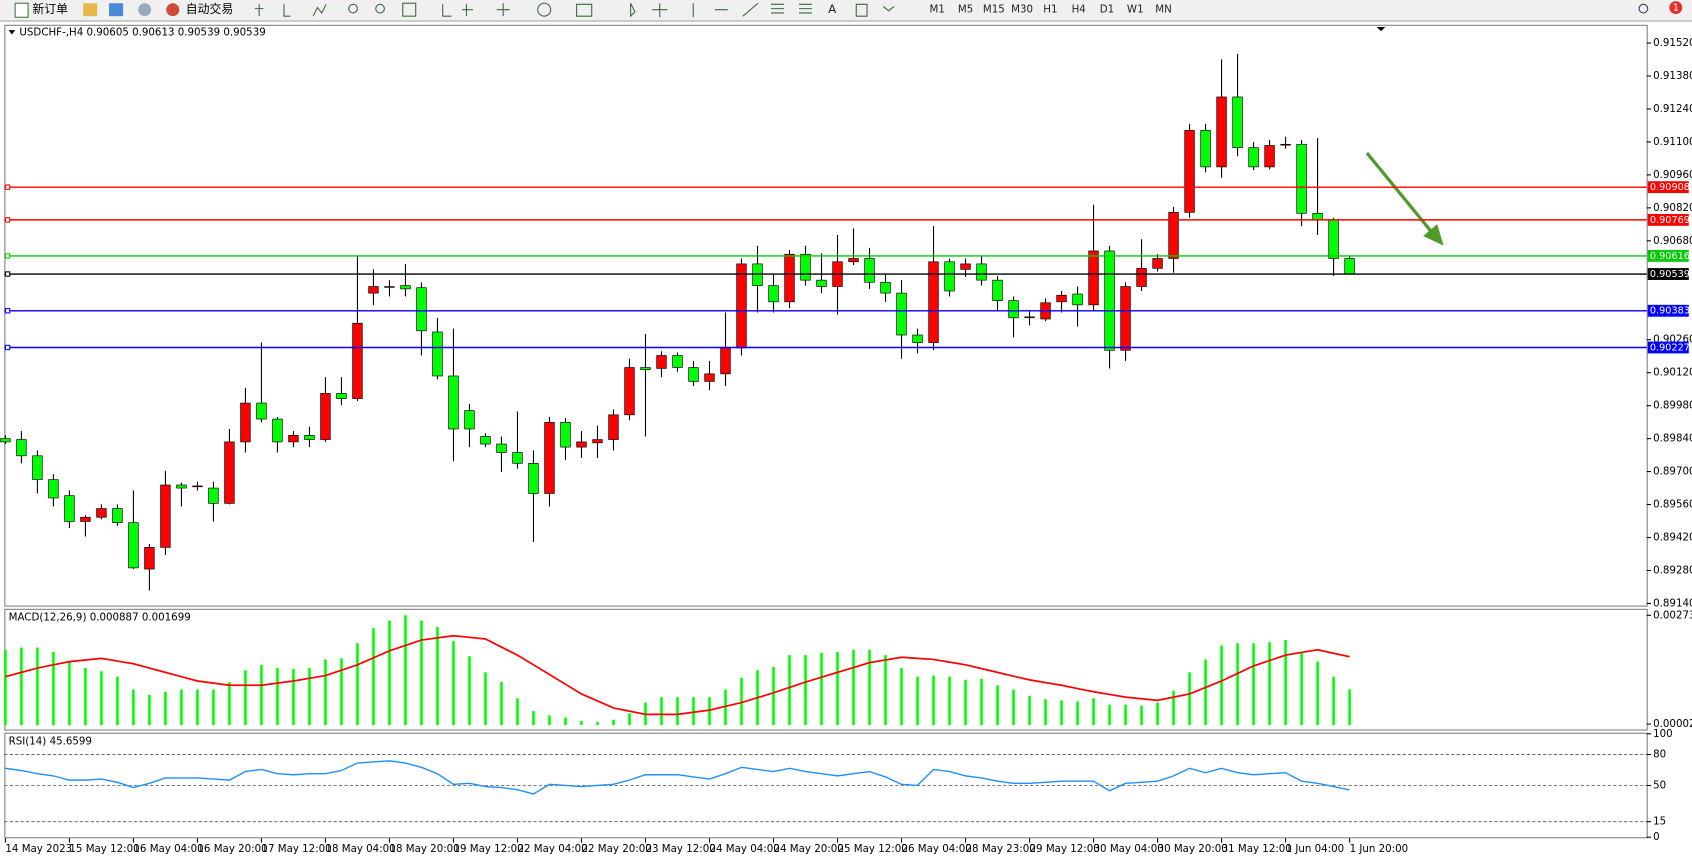 Image resolution: width=1692 pixels, height=862 pixels. What do you see at coordinates (1676, 8) in the screenshot?
I see `notification-badge` at bounding box center [1676, 8].